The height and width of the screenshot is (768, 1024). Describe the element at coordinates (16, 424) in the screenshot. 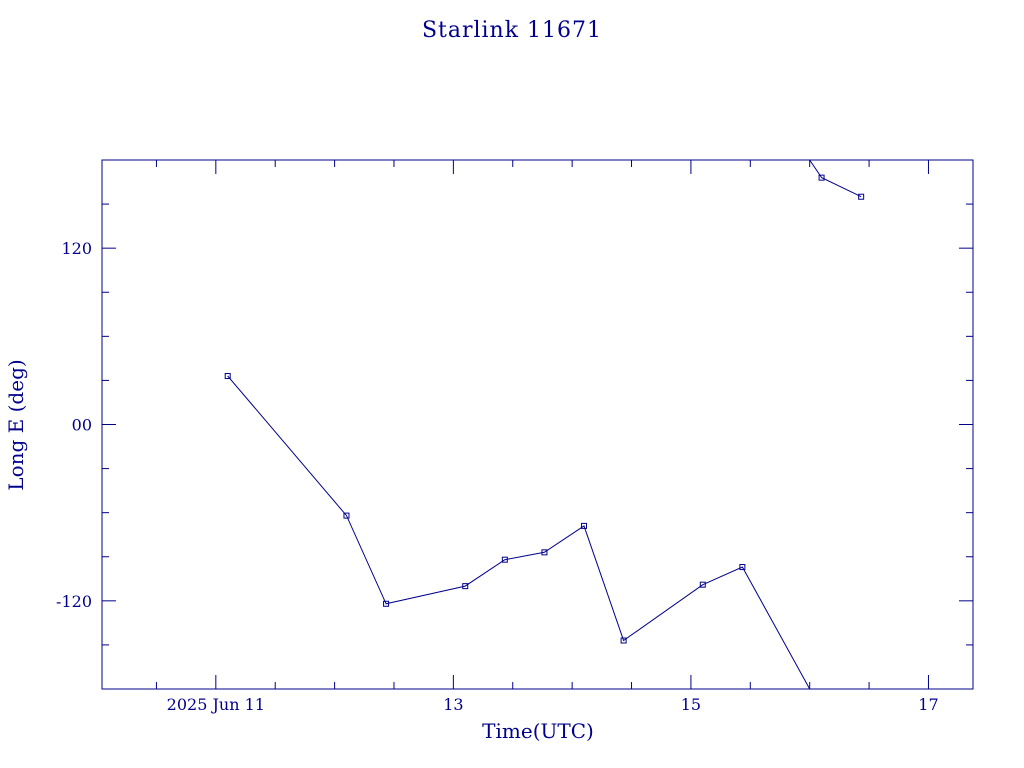

I see `y-axis-label: Long E (deg)` at that location.